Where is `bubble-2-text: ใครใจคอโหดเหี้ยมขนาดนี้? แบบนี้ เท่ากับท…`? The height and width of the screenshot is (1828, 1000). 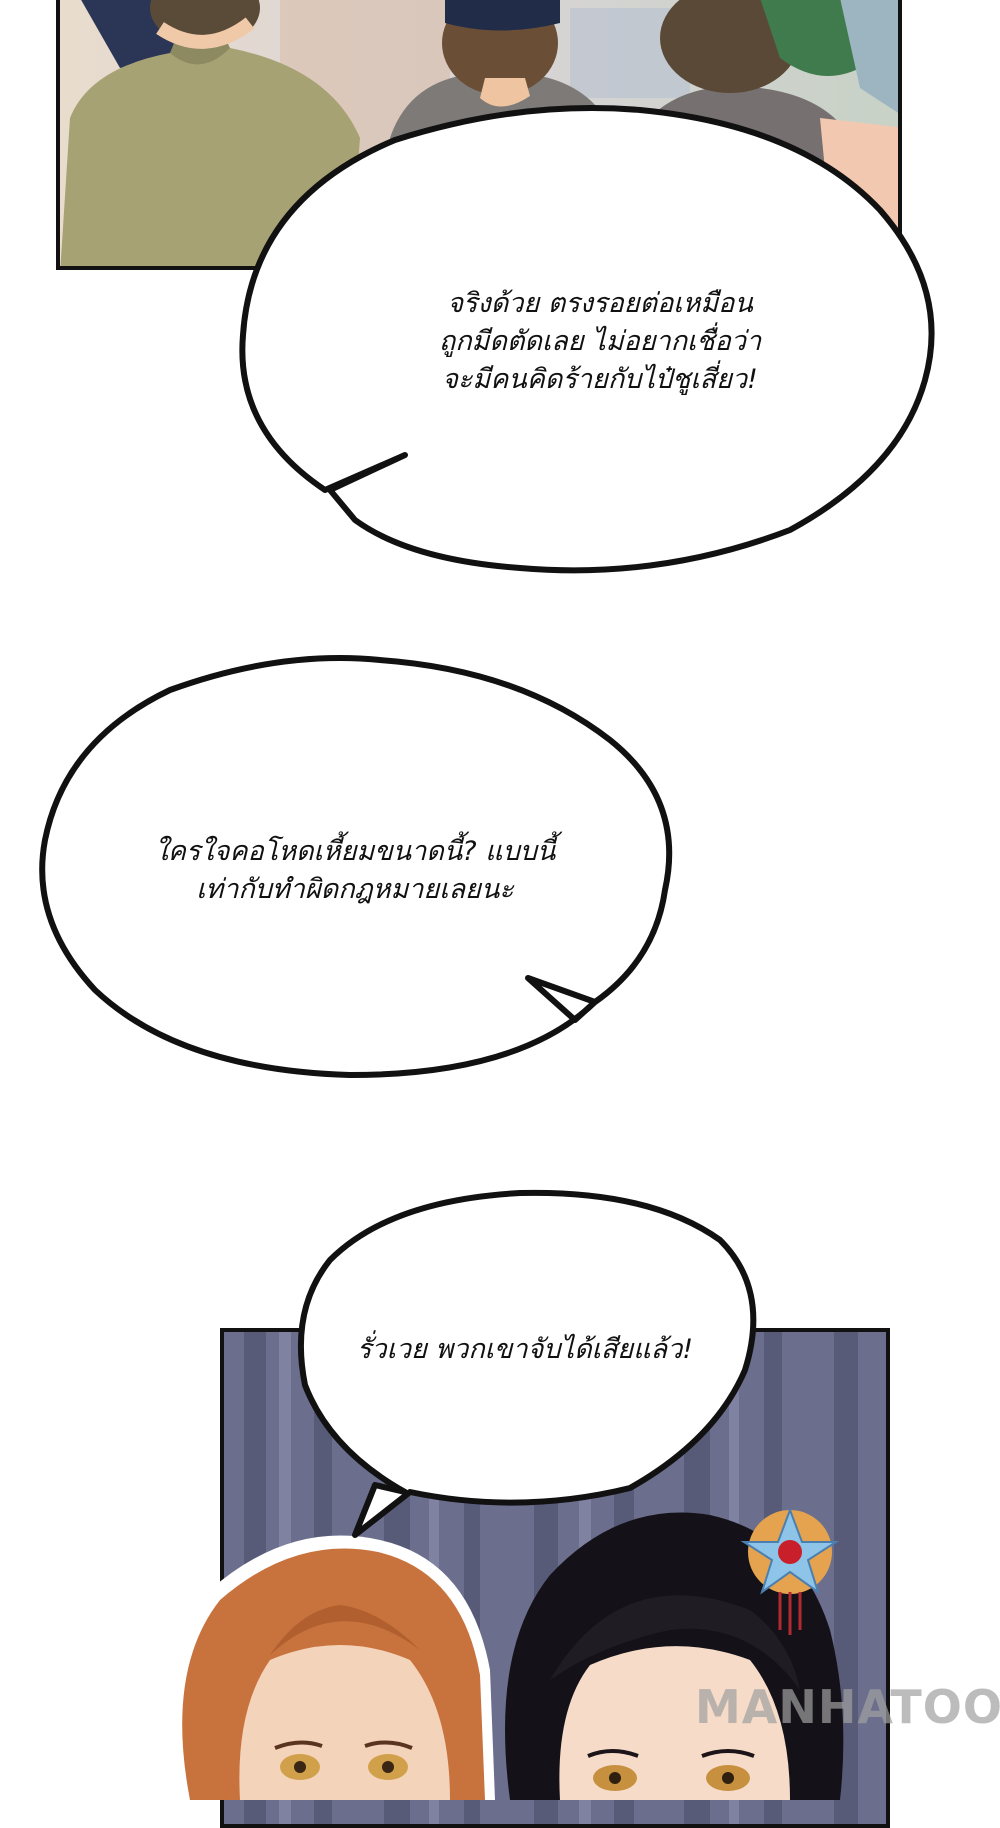 bubble-2-text: ใครใจคอโหดเหี้ยมขนาดนี้? แบบนี้ เท่ากับท… is located at coordinates (355, 871).